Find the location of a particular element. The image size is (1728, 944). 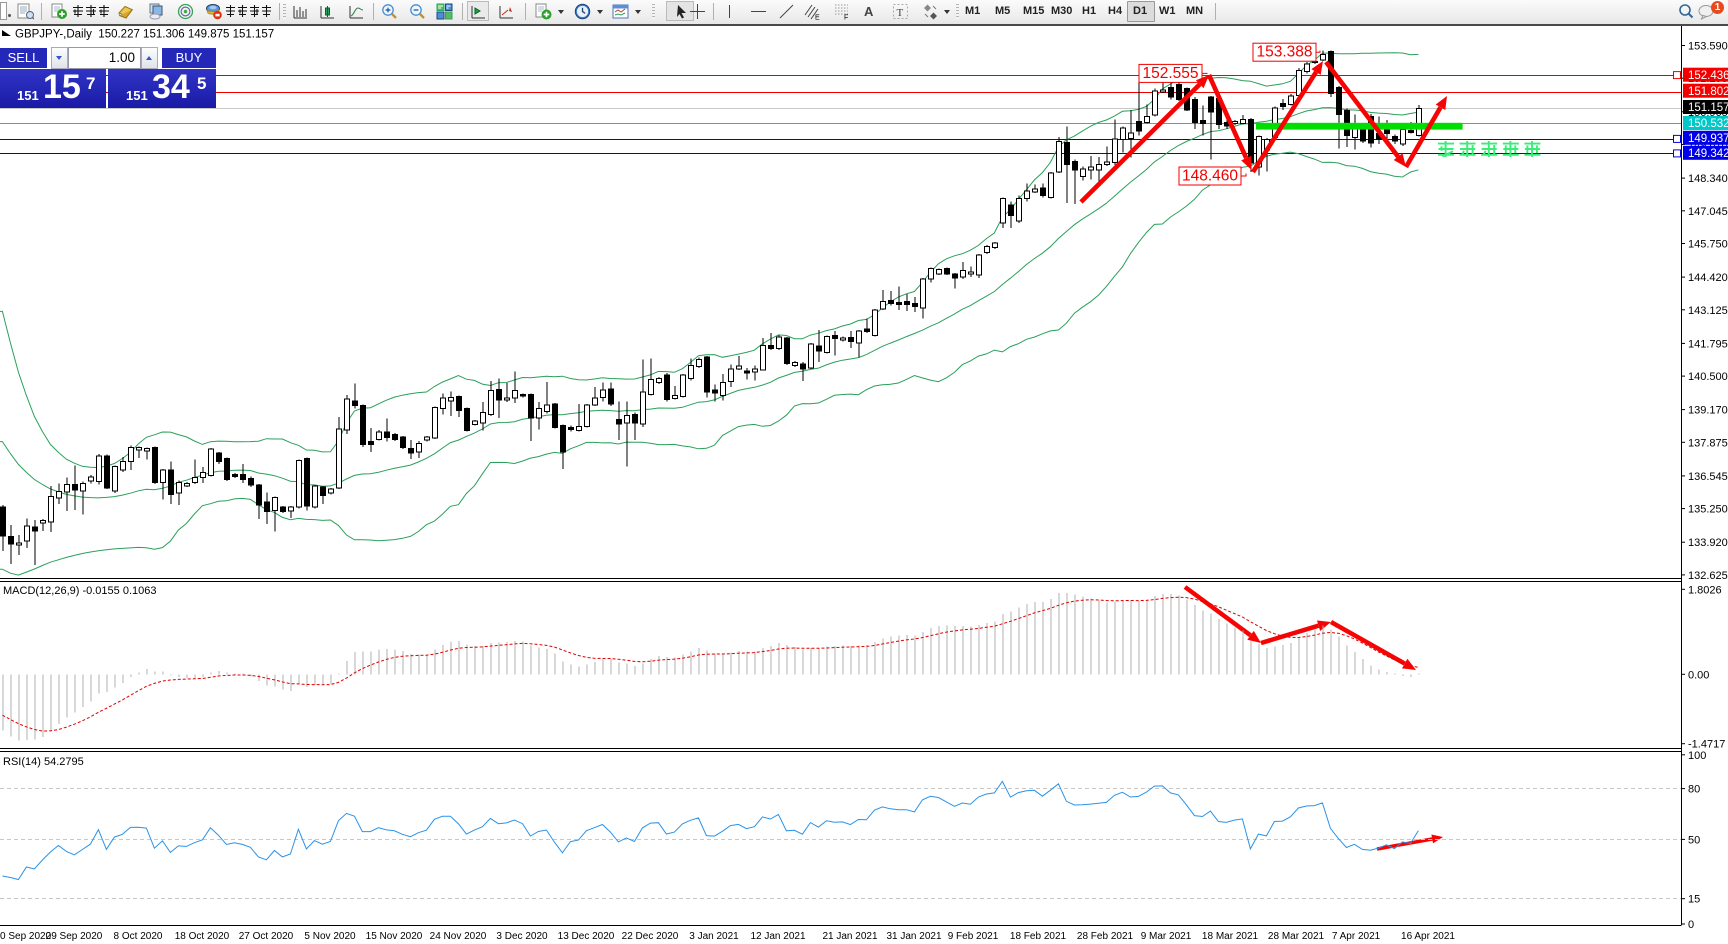

svg-text: 151.157 is located at coordinates (1708, 108).